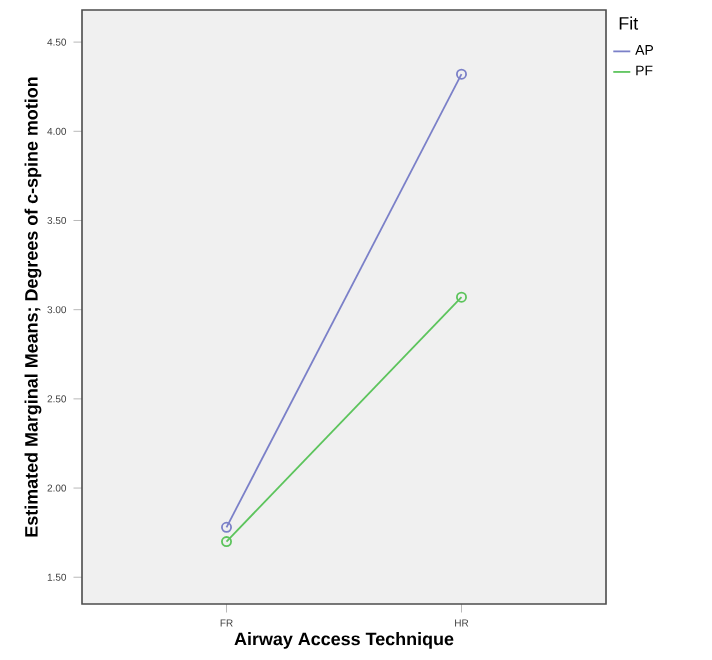 Image resolution: width=712 pixels, height=660 pixels. Describe the element at coordinates (33, 307) in the screenshot. I see `y-axis-title: Estimated Marginal Means; Degrees of c-spine motion` at that location.